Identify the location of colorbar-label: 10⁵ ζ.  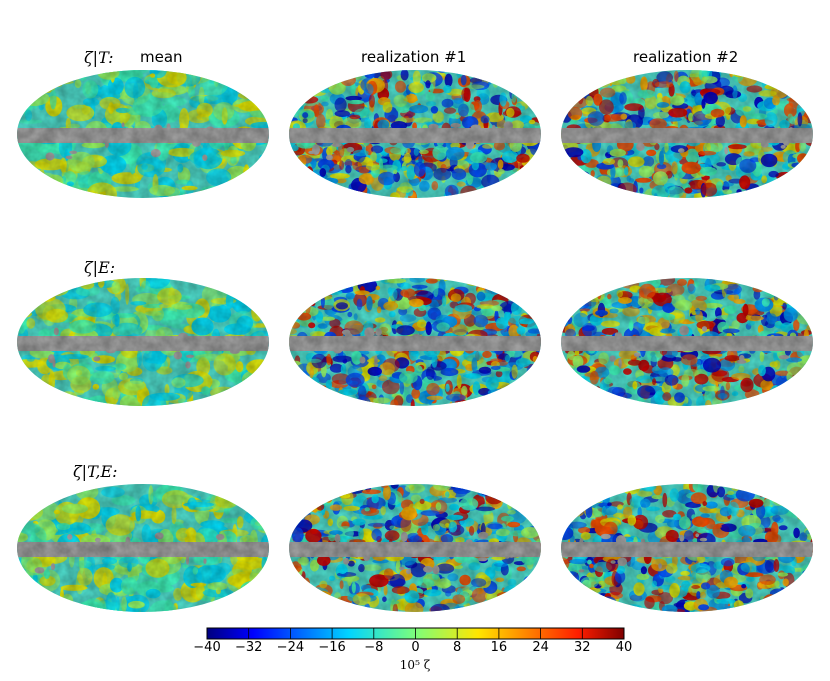
(415, 665).